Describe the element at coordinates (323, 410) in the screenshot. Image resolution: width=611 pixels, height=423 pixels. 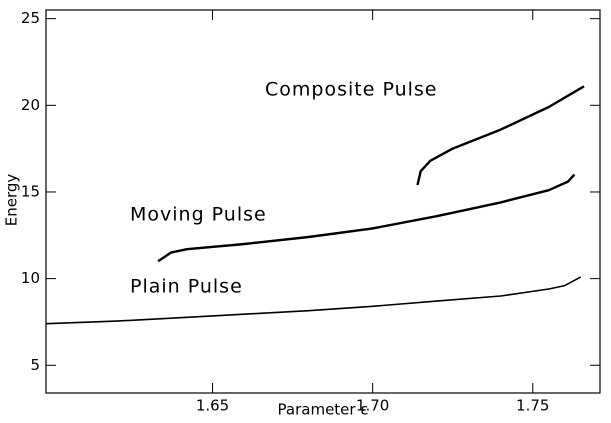
I see `x-axis-label: Parameter ε` at that location.